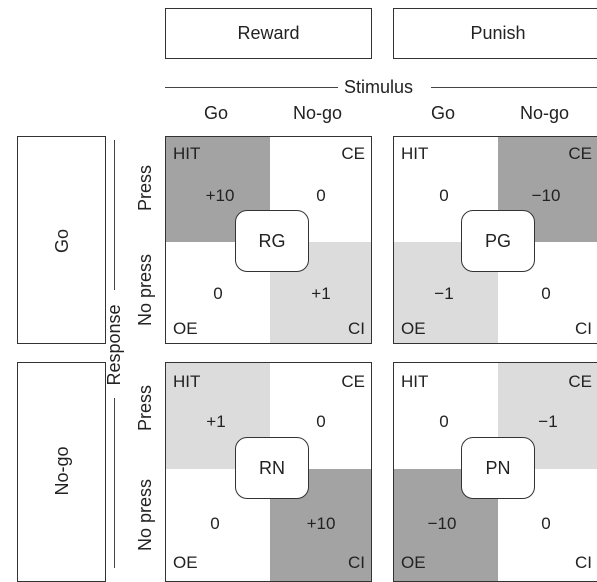 Image resolution: width=597 pixels, height=582 pixels. Describe the element at coordinates (548, 421) in the screenshot. I see `pn-ce-value: −1` at that location.